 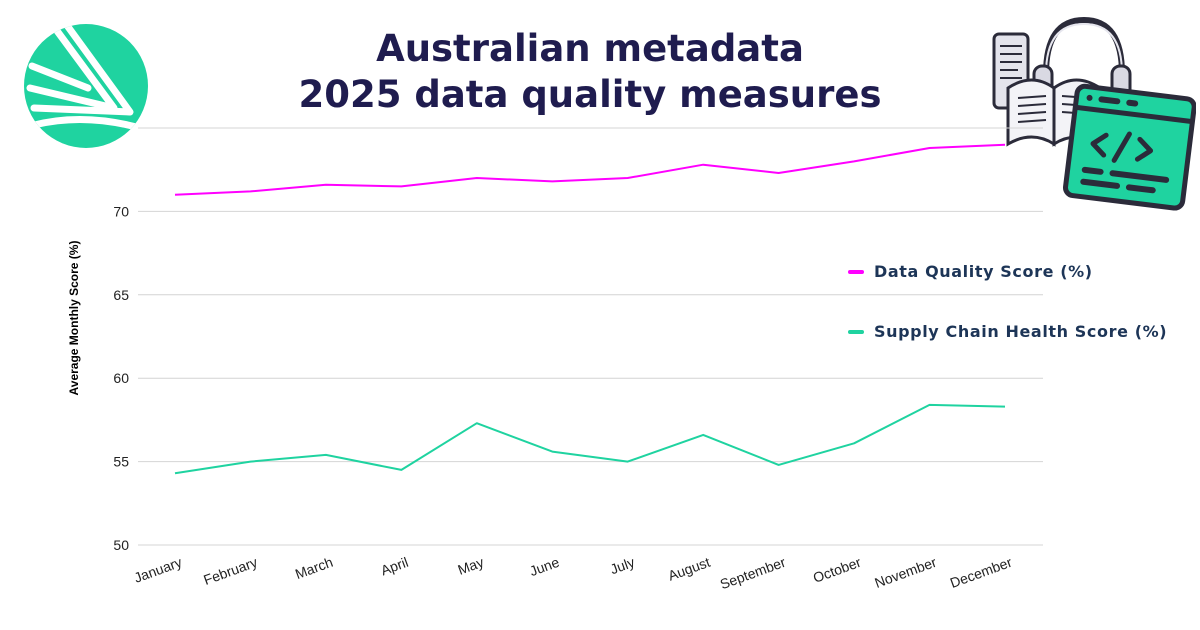 What do you see at coordinates (86, 86) in the screenshot?
I see `brand-logo-icon` at bounding box center [86, 86].